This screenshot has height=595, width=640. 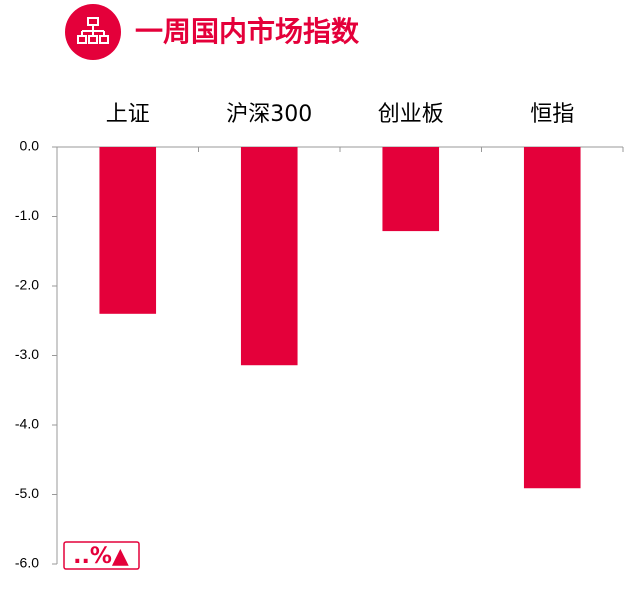 I want to click on y-tick-label: -3.0, so click(x=27, y=354).